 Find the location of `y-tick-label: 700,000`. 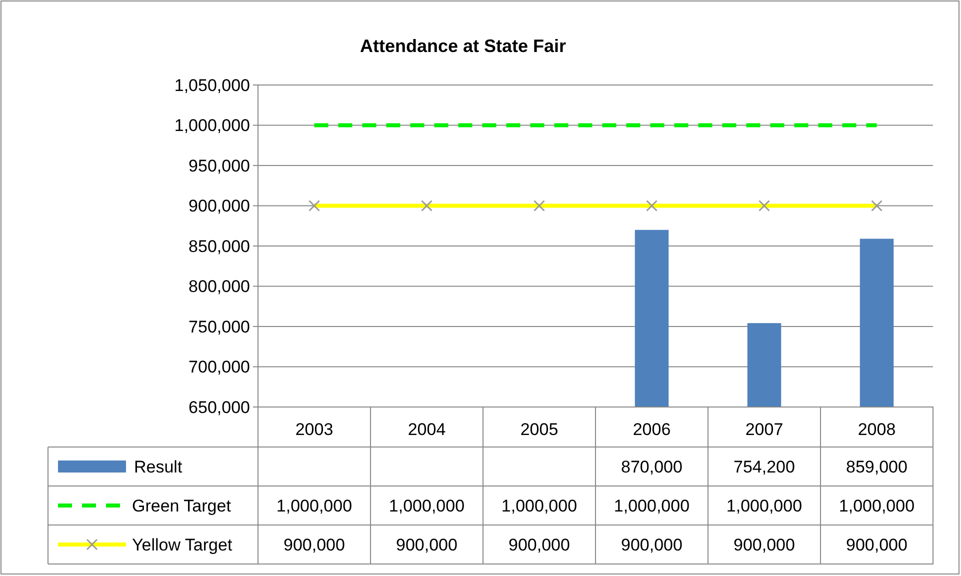

y-tick-label: 700,000 is located at coordinates (219, 367).